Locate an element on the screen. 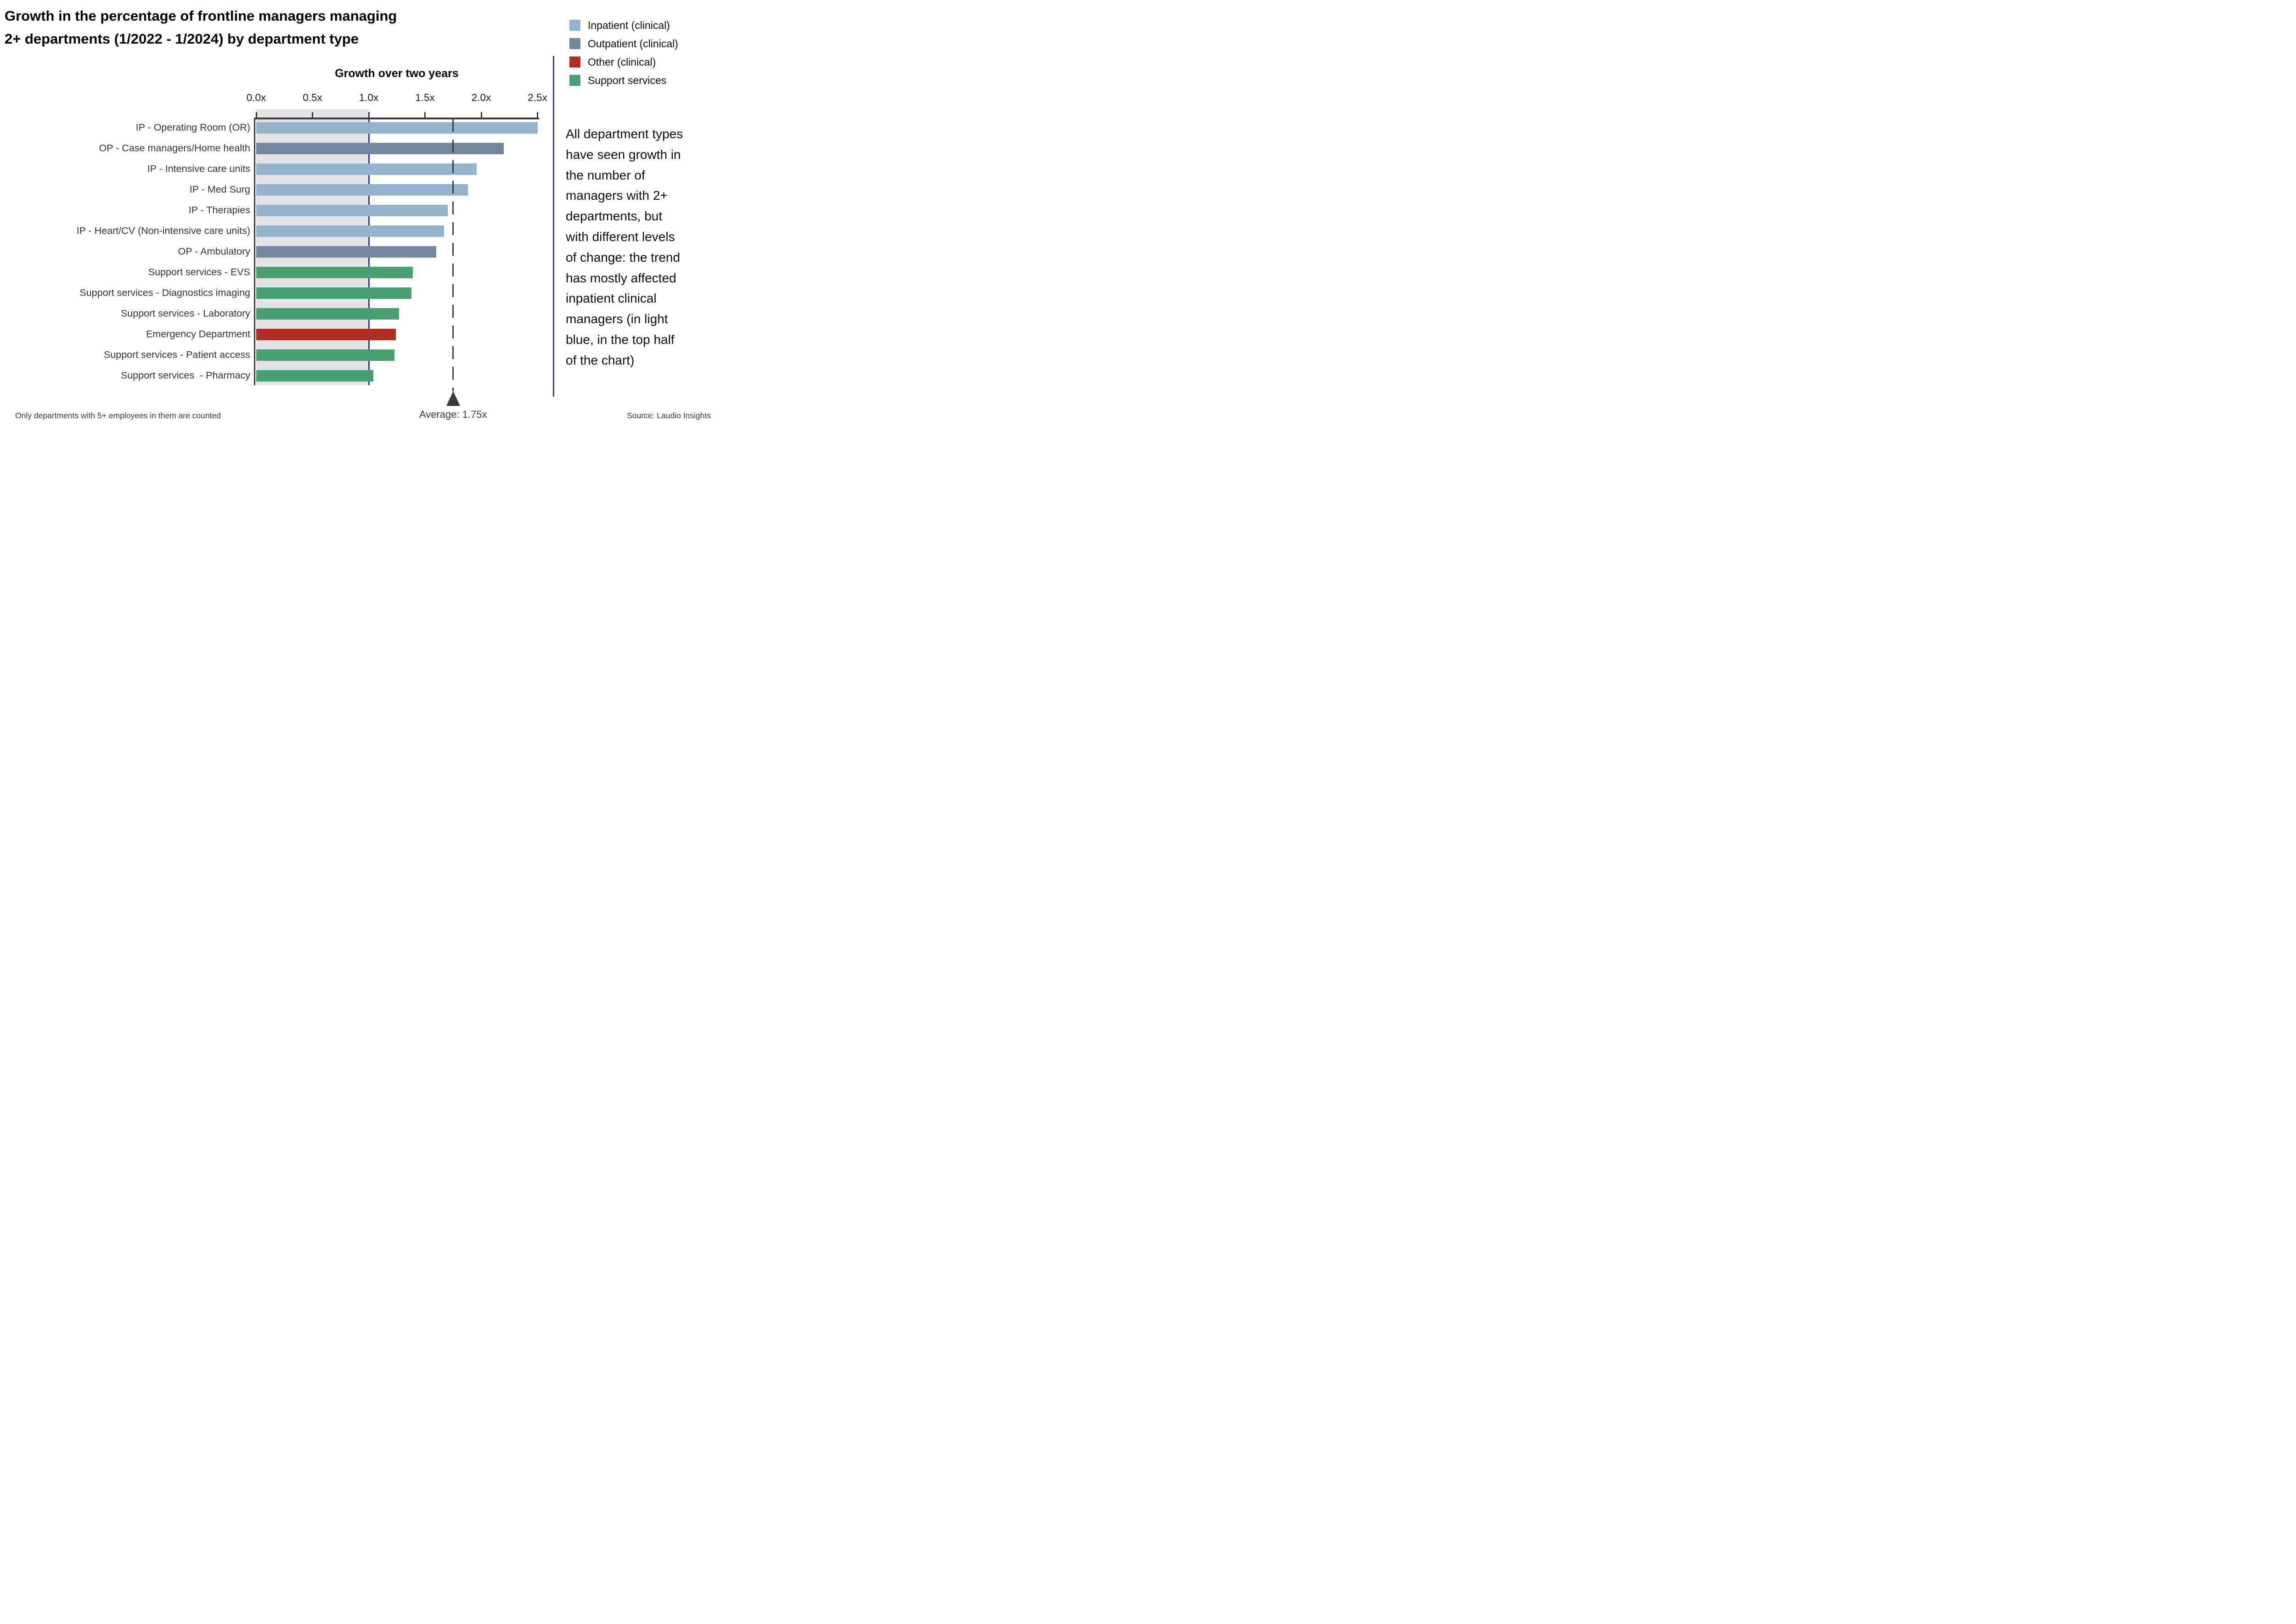 This screenshot has width=2296, height=1624. annotation-line: with different levels is located at coordinates (620, 236).